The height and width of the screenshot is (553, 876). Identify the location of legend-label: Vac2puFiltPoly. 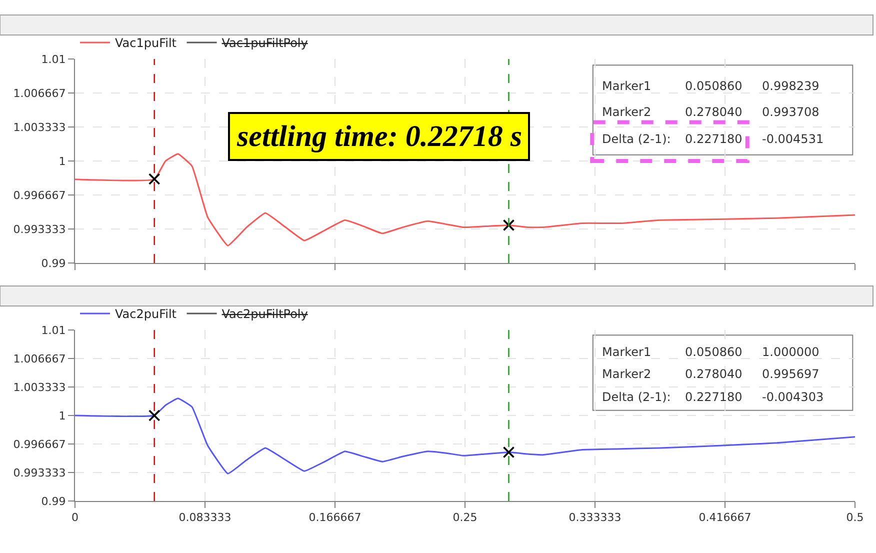
(265, 314).